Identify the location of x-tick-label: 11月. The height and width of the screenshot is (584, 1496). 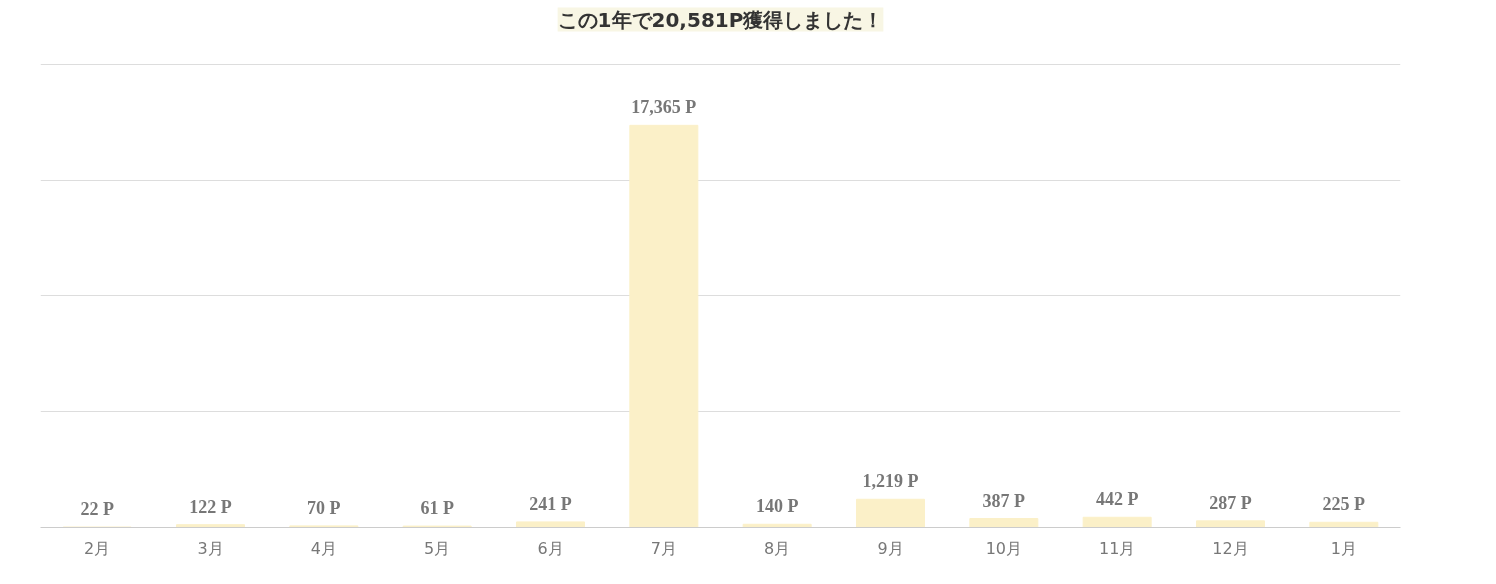
(1117, 548).